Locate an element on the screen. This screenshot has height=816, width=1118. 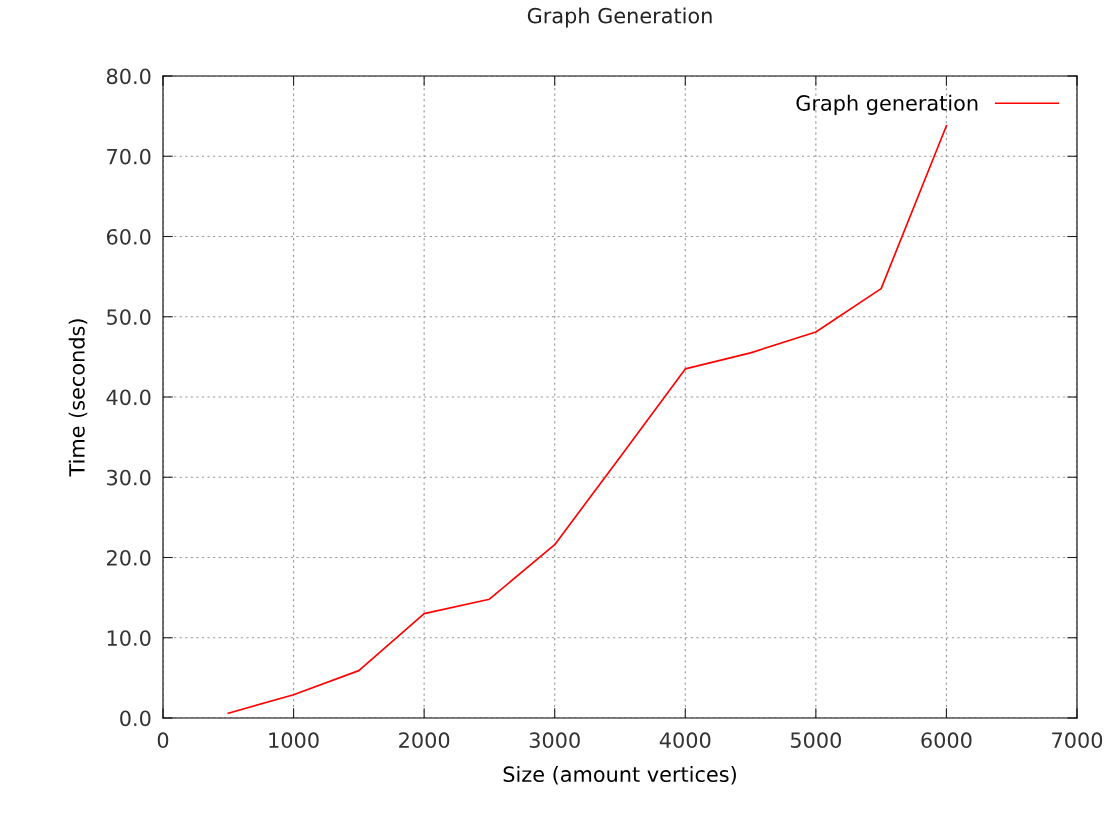
x-tick-label: 4000 is located at coordinates (685, 740).